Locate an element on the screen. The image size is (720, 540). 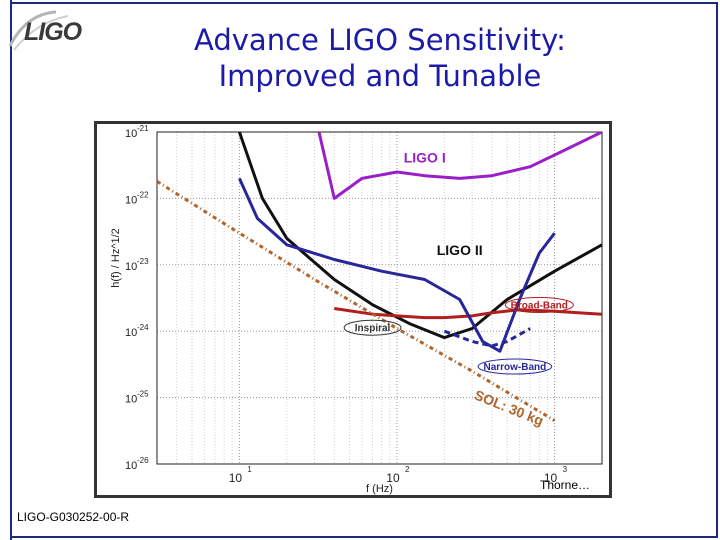
y-tick-exponent: -24 is located at coordinates (143, 327).